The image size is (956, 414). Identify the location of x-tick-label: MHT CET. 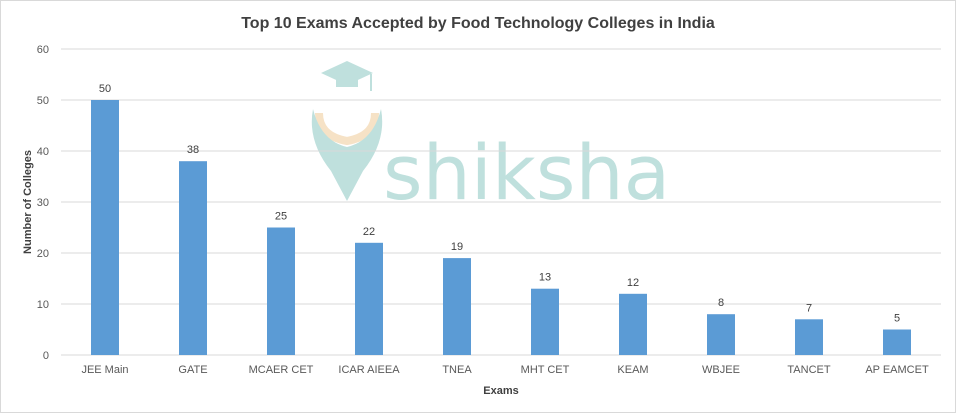
(545, 370).